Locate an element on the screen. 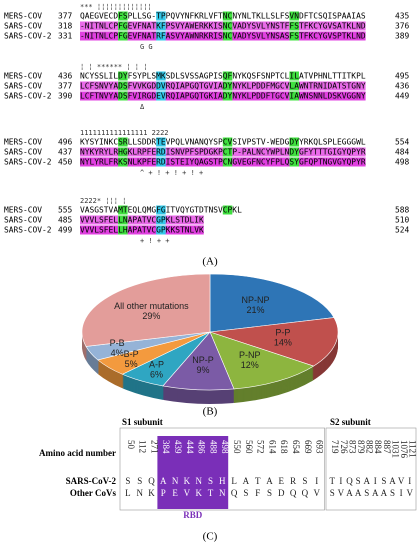  amino-acid-number: 560 is located at coordinates (249, 447).